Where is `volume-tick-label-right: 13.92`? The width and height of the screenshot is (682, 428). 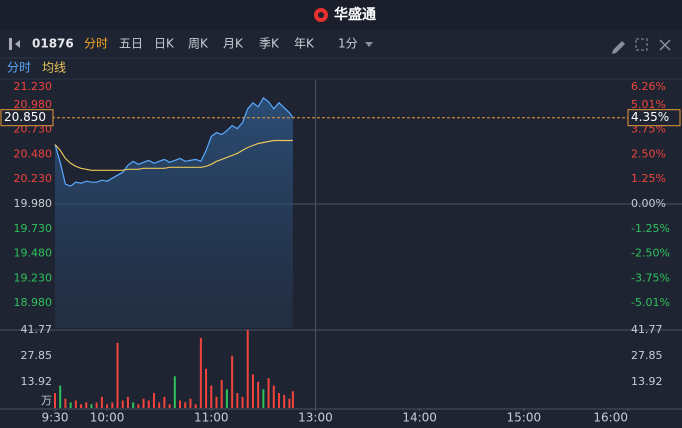
volume-tick-label-right: 13.92 is located at coordinates (647, 381).